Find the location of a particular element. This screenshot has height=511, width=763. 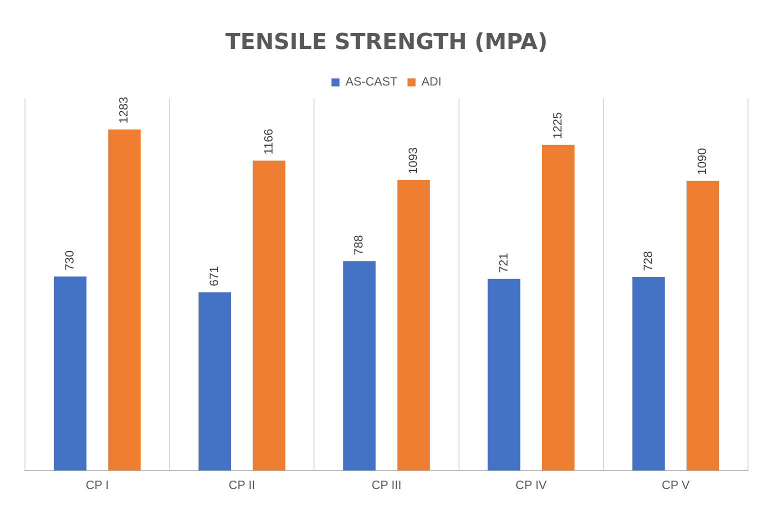

data-label: 1283 is located at coordinates (123, 110).